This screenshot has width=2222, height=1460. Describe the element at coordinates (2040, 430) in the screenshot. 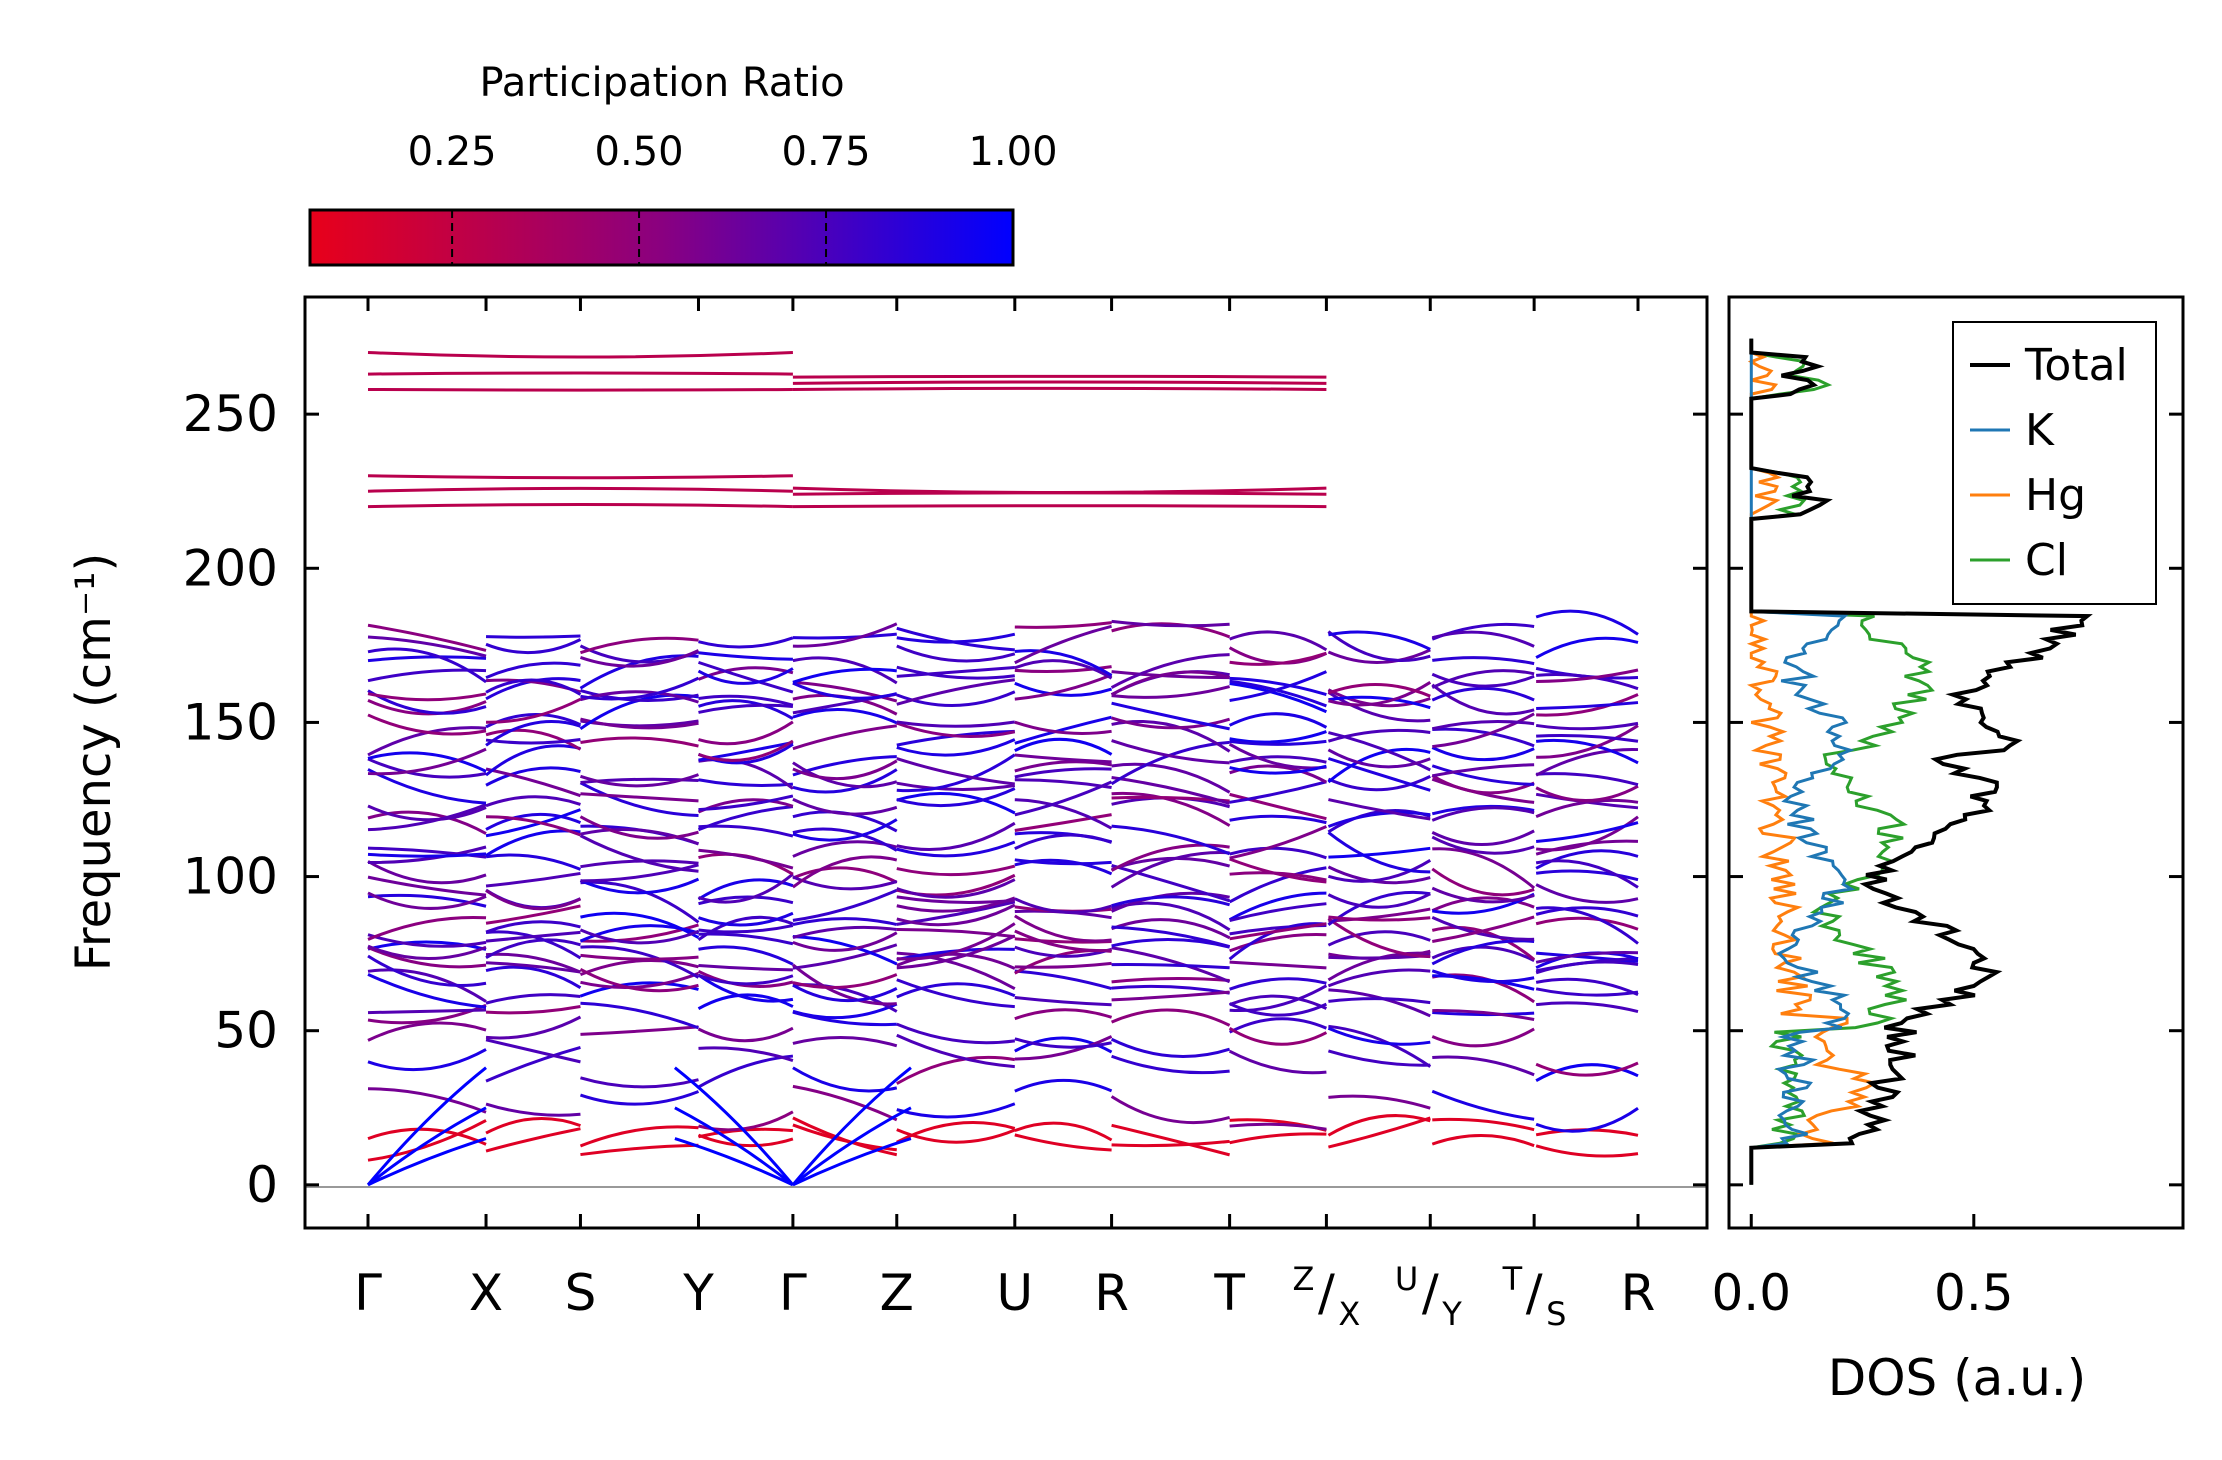

I see `legend-label-k: K` at that location.